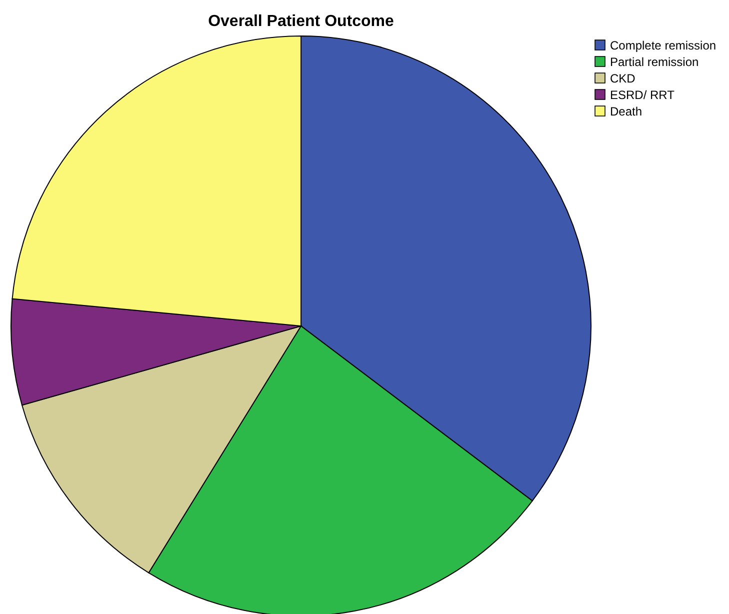 This screenshot has width=729, height=614. What do you see at coordinates (663, 45) in the screenshot?
I see `legend-label: Complete remission` at bounding box center [663, 45].